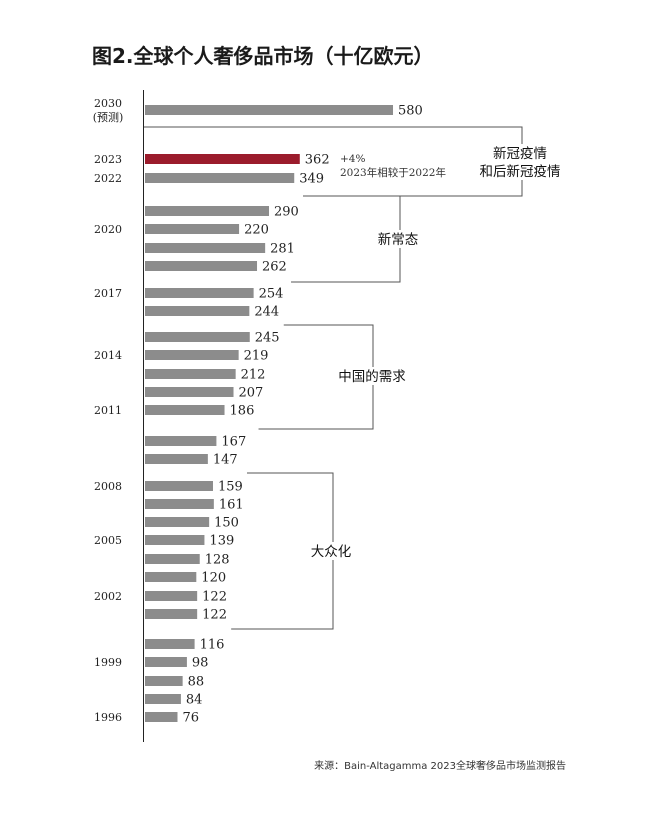 This screenshot has height=815, width=650. What do you see at coordinates (266, 312) in the screenshot?
I see `value-label: 244` at bounding box center [266, 312].